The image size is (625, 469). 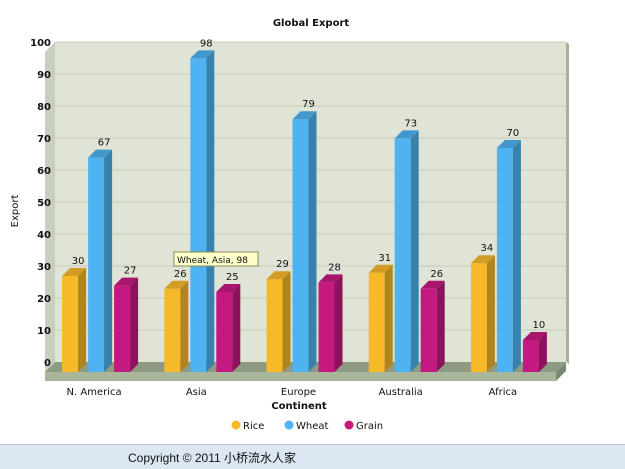 I want to click on plot-right-shadow, so click(x=567, y=203).